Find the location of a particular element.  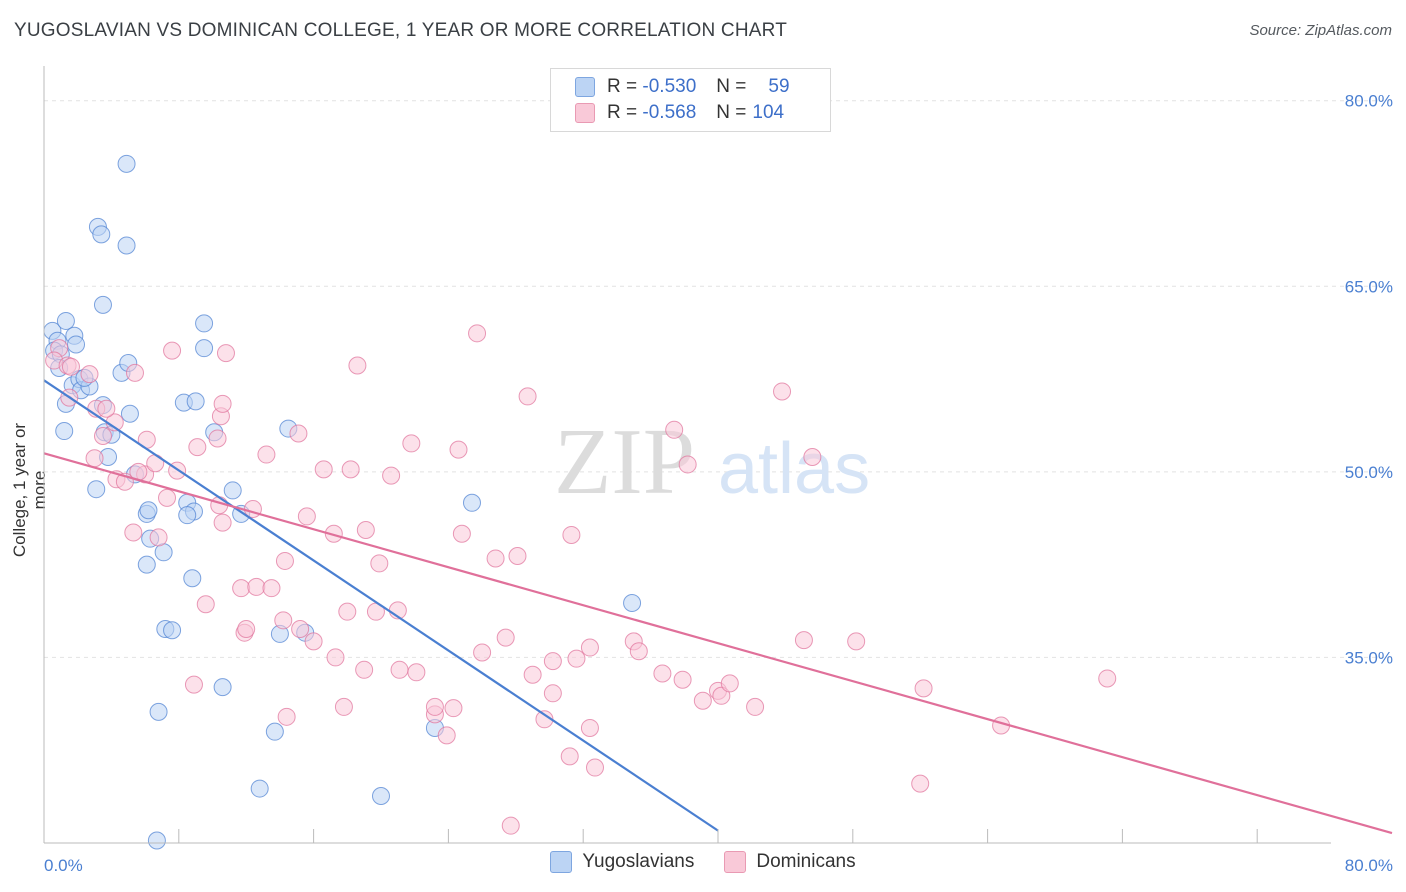

x-tick-label-min: 0.0% is located at coordinates (63, 865).